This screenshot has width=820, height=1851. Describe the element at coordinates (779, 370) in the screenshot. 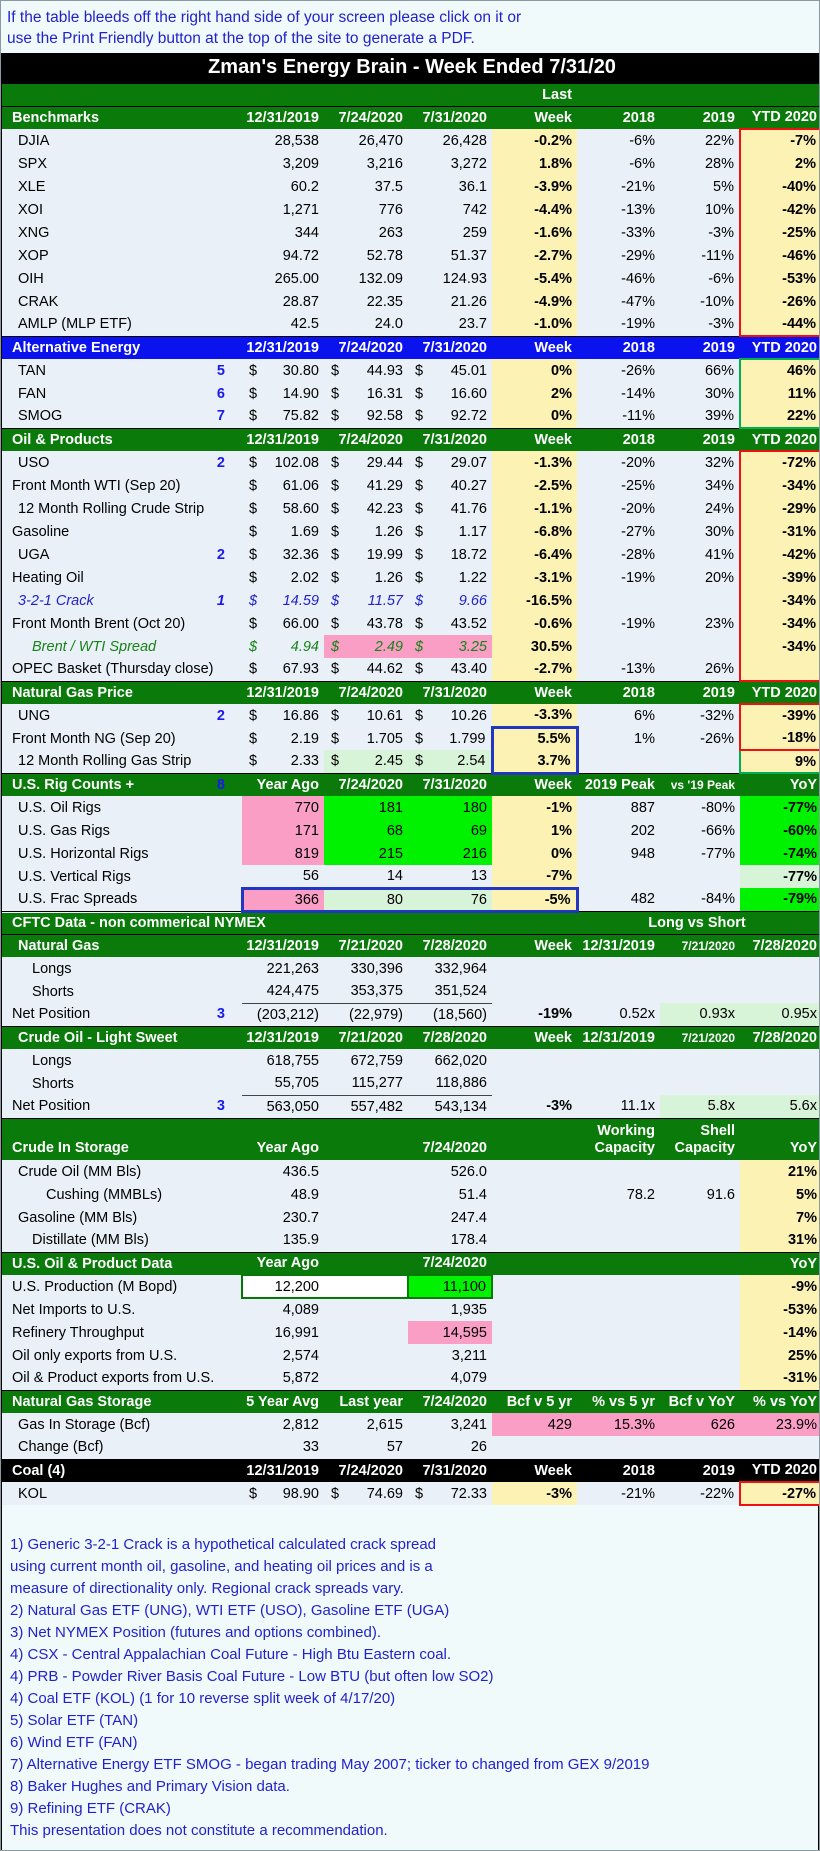

I see `cell-7: 46%` at that location.